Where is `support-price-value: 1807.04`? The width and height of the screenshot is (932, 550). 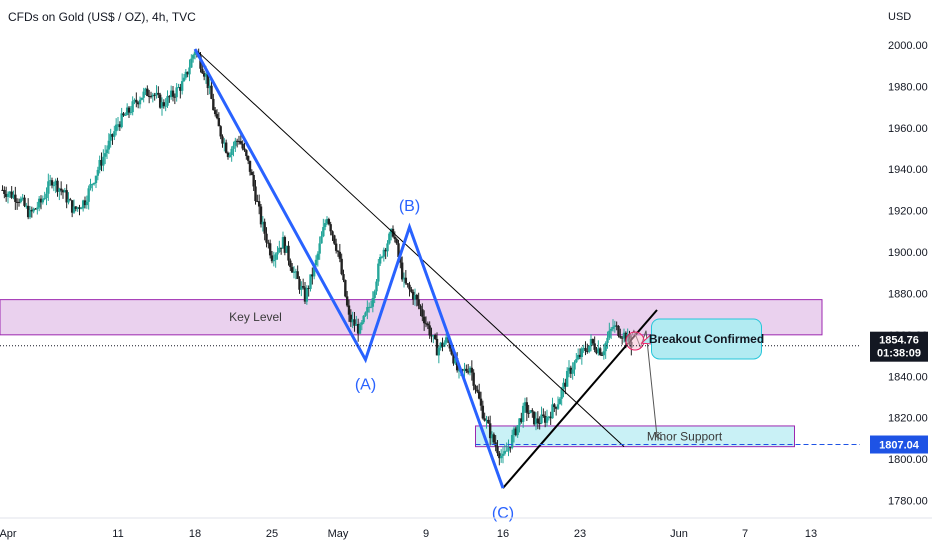
support-price-value: 1807.04 is located at coordinates (899, 446).